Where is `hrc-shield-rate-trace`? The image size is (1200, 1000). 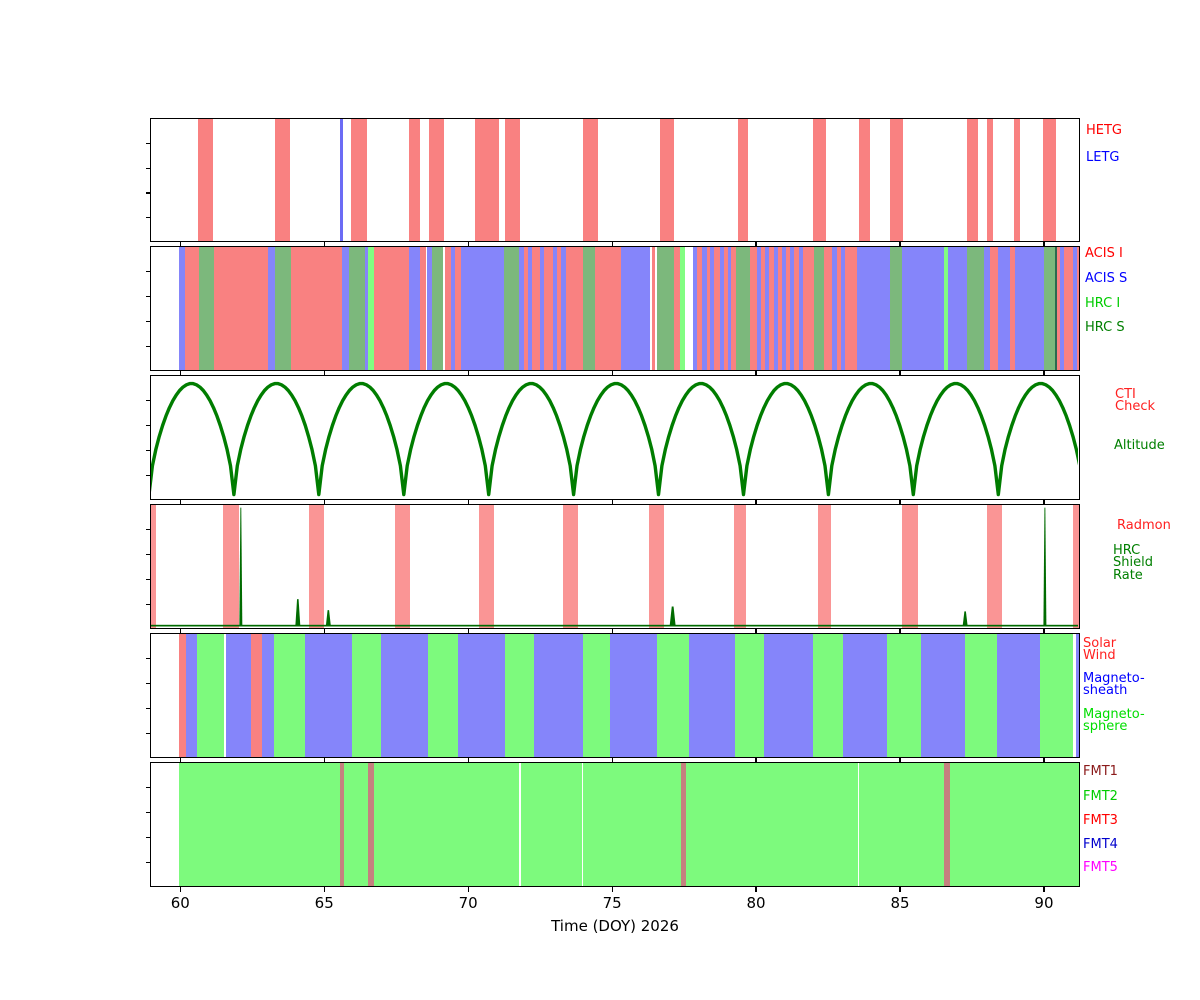 hrc-shield-rate-trace is located at coordinates (614, 567).